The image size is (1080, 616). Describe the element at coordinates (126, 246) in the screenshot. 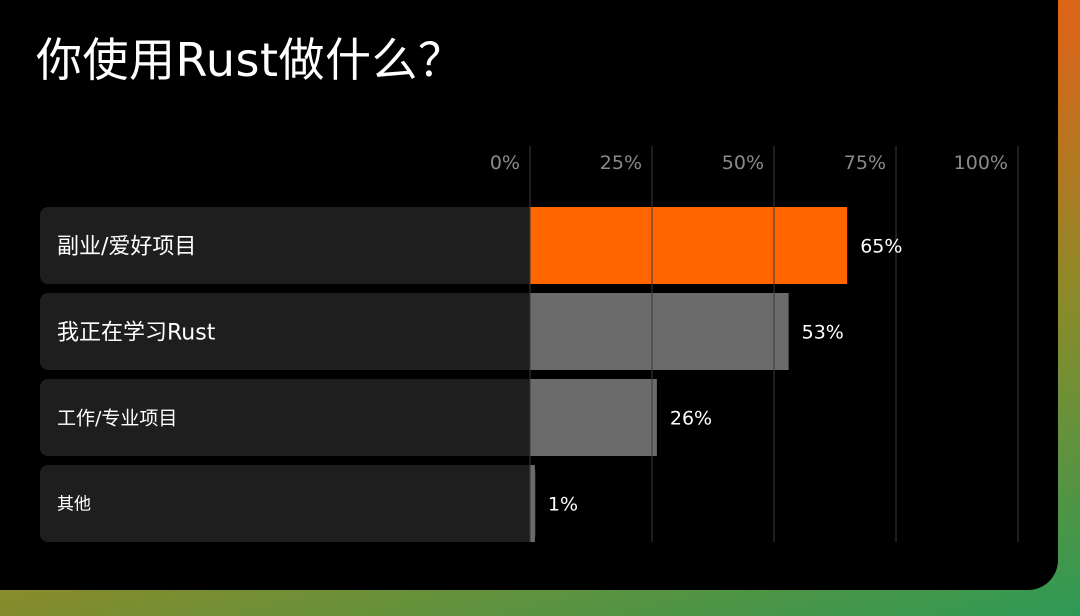

I see `category-label: 副业/爱好项目` at that location.